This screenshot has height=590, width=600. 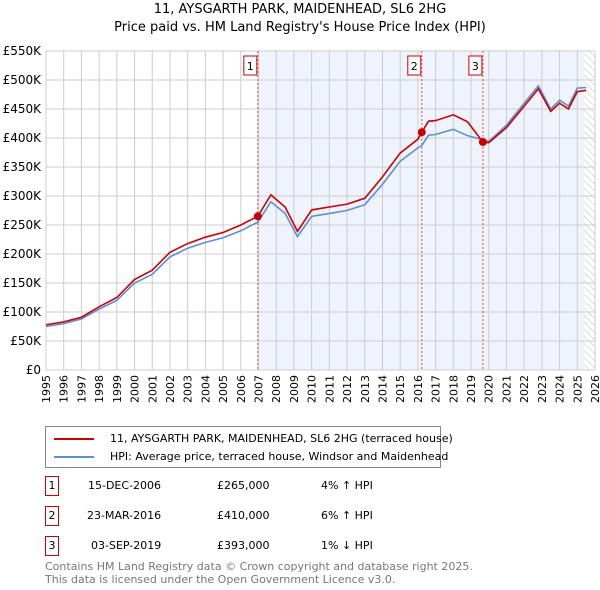 I want to click on x-tick-label: 2019, so click(x=471, y=389).